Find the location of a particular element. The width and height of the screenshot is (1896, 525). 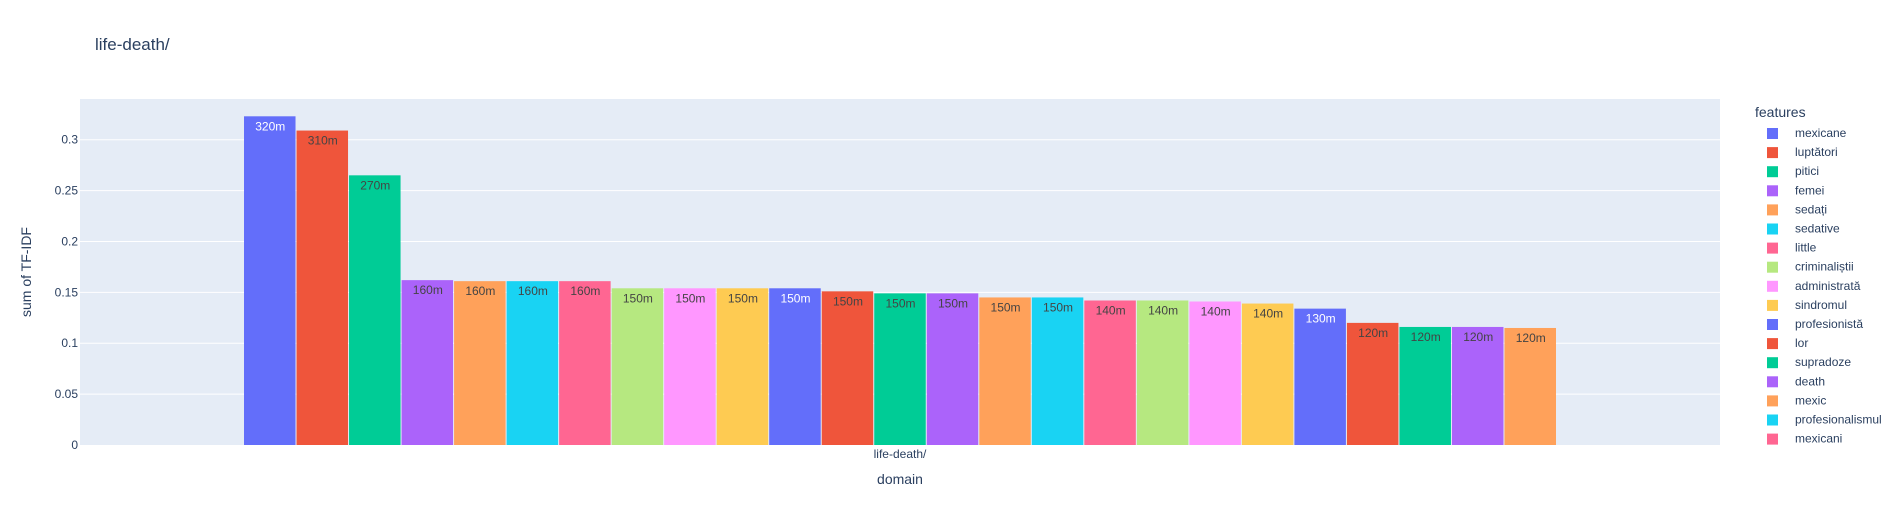

chart-title: life-death/ is located at coordinates (132, 44).